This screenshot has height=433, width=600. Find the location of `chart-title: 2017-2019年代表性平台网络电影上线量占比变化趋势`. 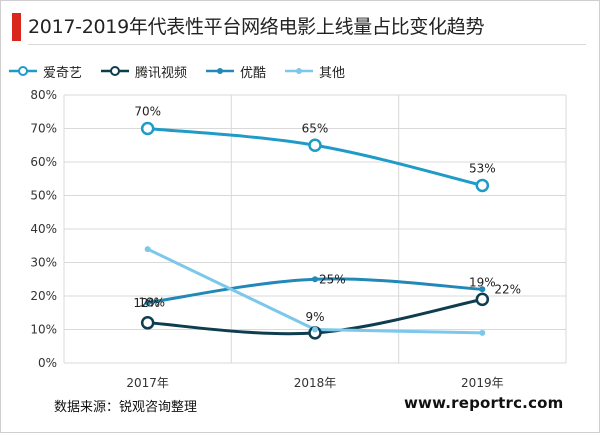

chart-title: 2017-2019年代表性平台网络电影上线量占比变化趋势 is located at coordinates (256, 27).